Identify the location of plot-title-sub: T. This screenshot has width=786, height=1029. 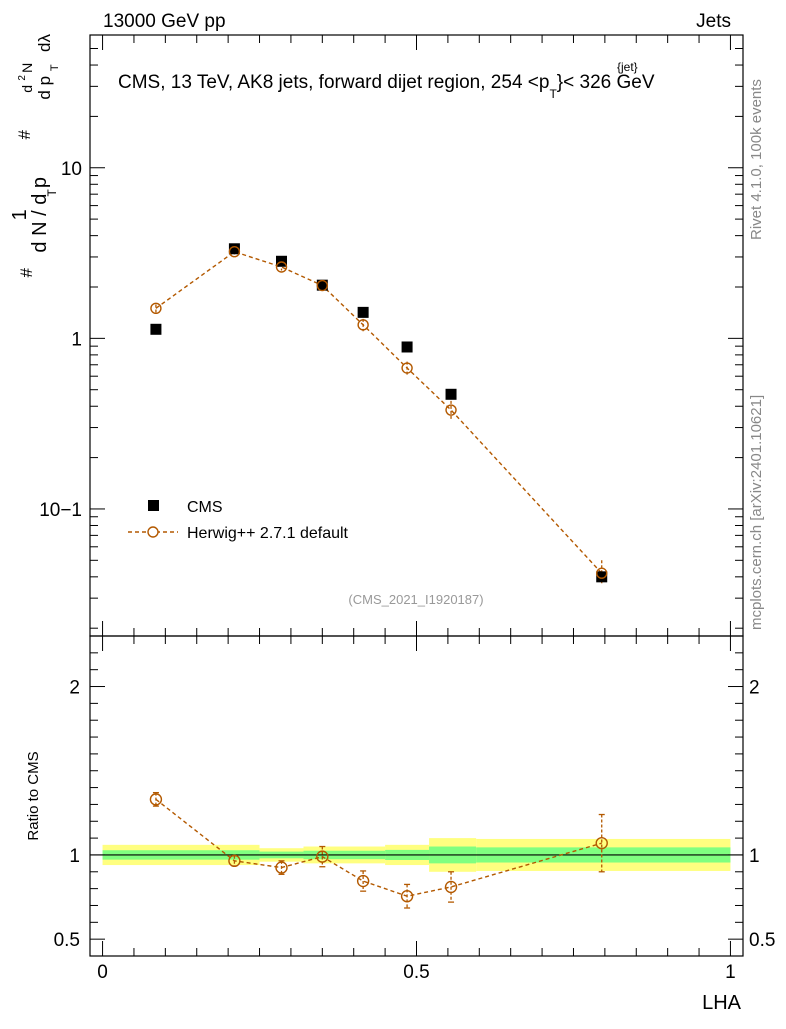
(553, 94).